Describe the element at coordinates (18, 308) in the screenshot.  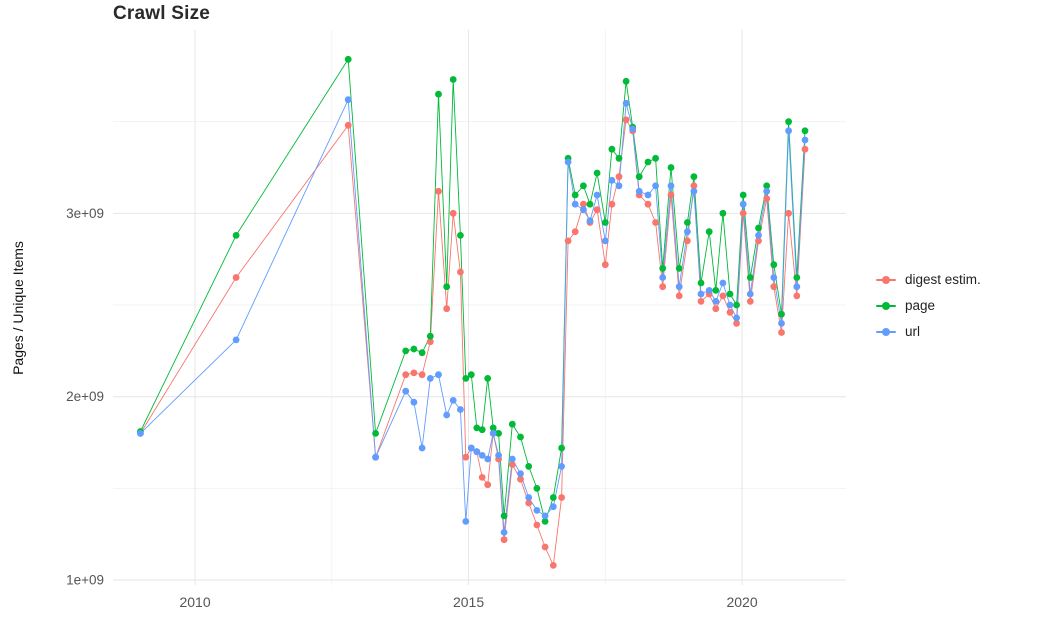
I see `y-axis-label: Pages / Unique Items` at that location.